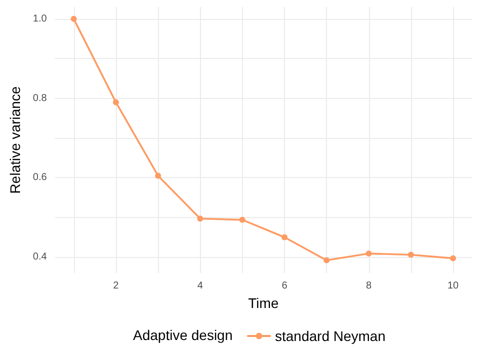  Describe the element at coordinates (116, 286) in the screenshot. I see `x-tick-label: 2` at that location.